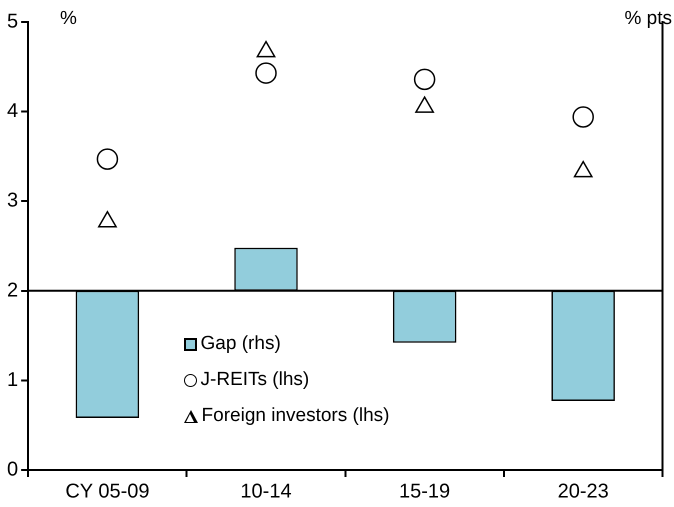 This screenshot has height=507, width=674. I want to click on x-tick-label: 15-19, so click(424, 491).